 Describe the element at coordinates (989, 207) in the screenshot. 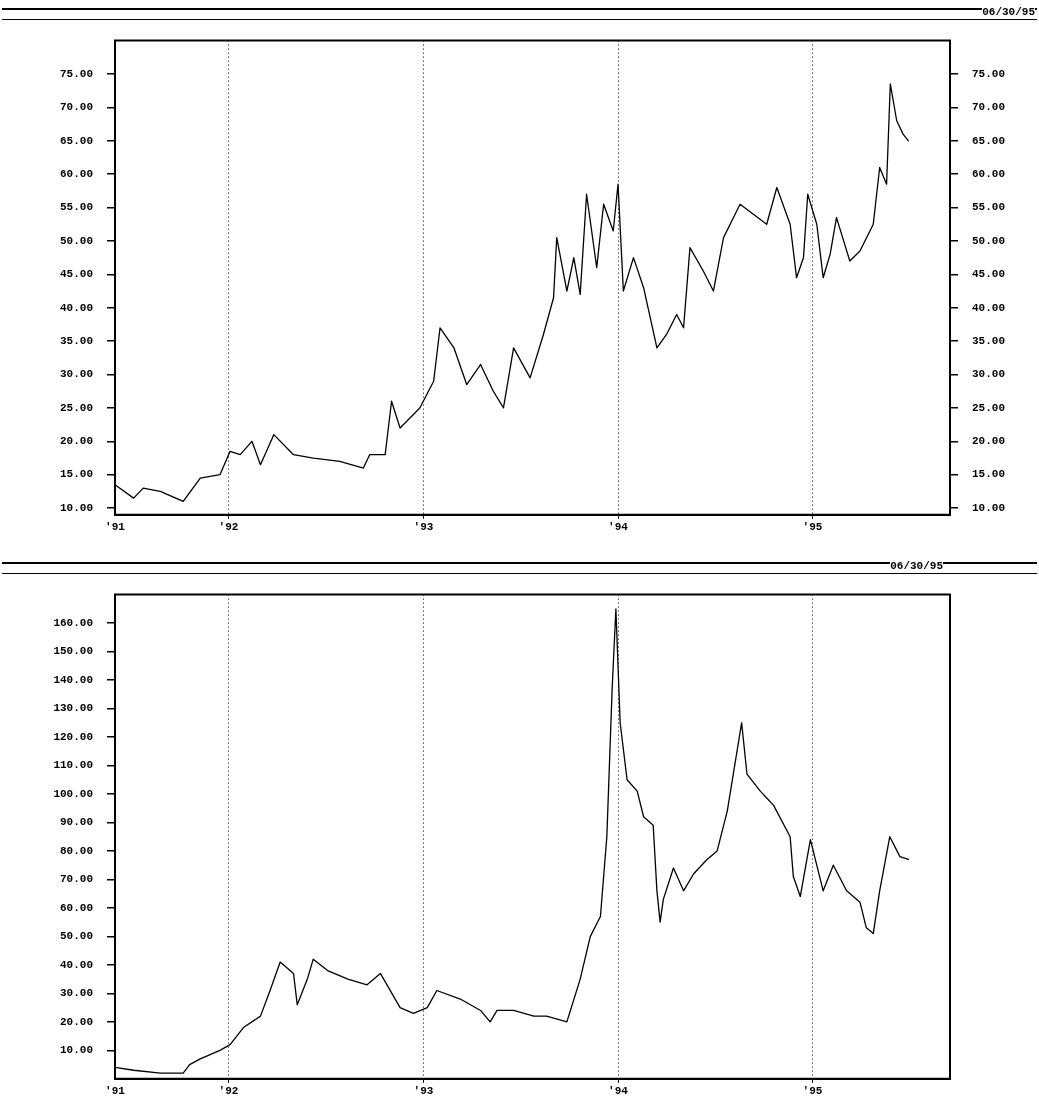

I see `y2-tick-label: 55.00` at that location.